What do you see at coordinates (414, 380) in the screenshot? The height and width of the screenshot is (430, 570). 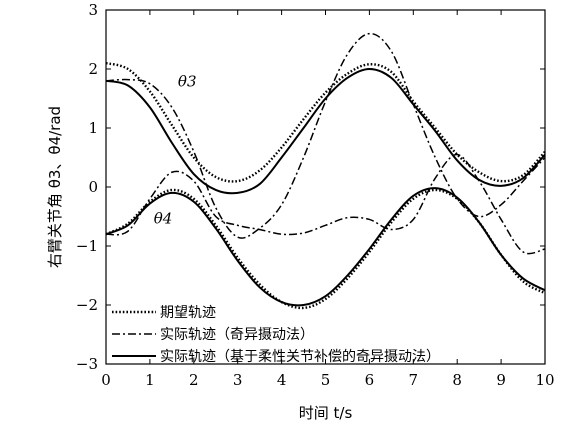 I see `x-tick-label: 7` at bounding box center [414, 380].